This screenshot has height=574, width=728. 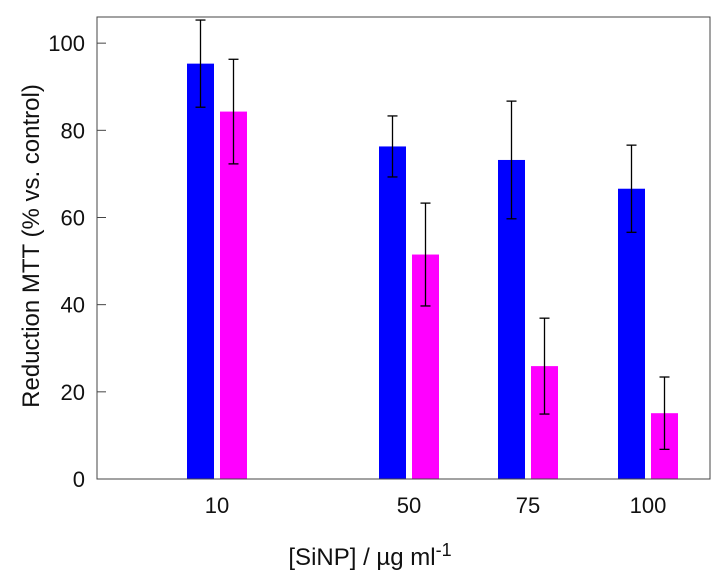 What do you see at coordinates (528, 505) in the screenshot?
I see `x-tick-label: 75` at bounding box center [528, 505].